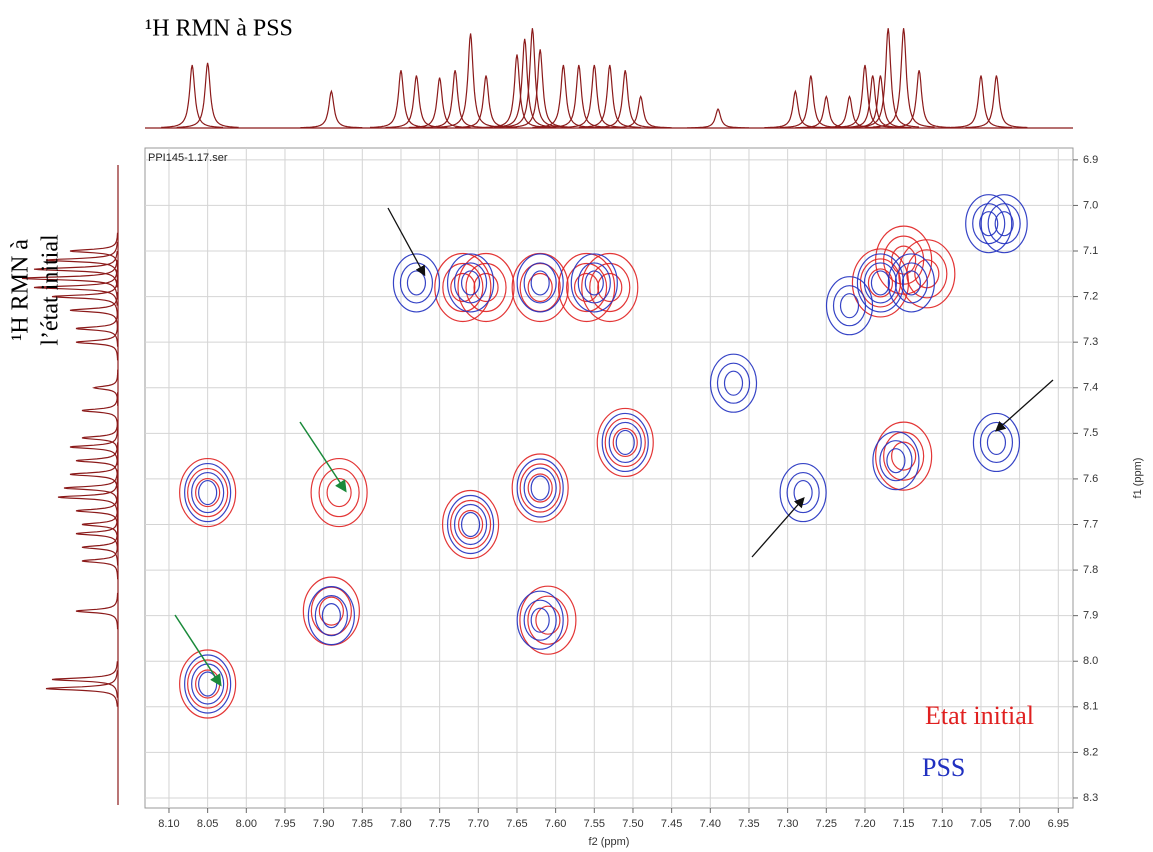 This screenshot has width=1153, height=852. What do you see at coordinates (1138, 478) in the screenshot?
I see `y-axis-label: f1 (ppm)` at bounding box center [1138, 478].